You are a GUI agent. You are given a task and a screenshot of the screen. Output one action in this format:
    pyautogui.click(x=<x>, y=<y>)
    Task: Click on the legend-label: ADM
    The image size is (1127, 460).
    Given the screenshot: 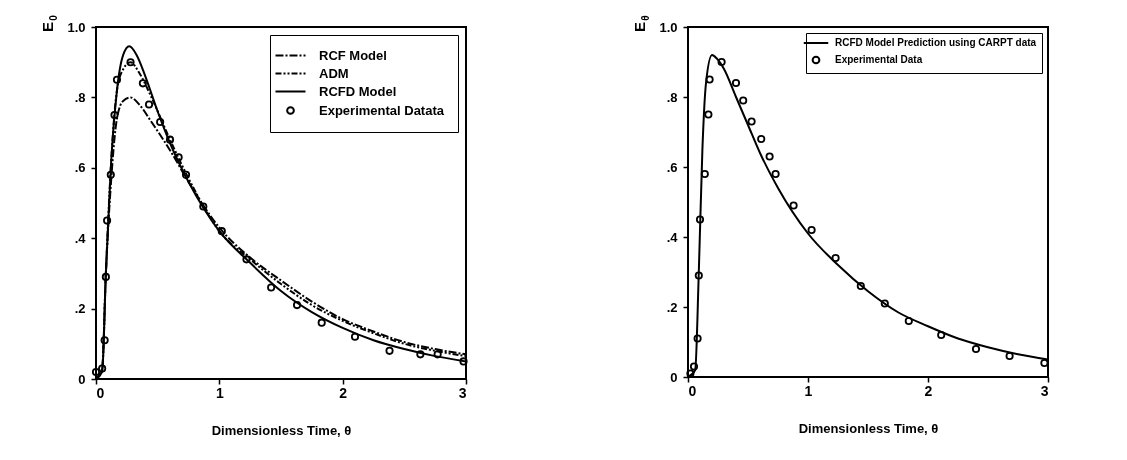 What is the action you would take?
    pyautogui.click(x=334, y=73)
    